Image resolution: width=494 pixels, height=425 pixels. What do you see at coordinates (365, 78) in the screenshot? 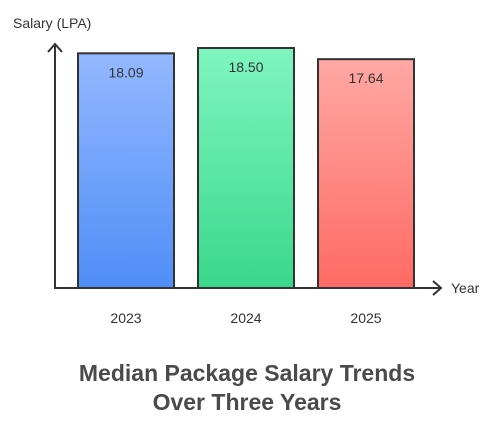
I see `value-label-2025: 17.64` at bounding box center [365, 78].